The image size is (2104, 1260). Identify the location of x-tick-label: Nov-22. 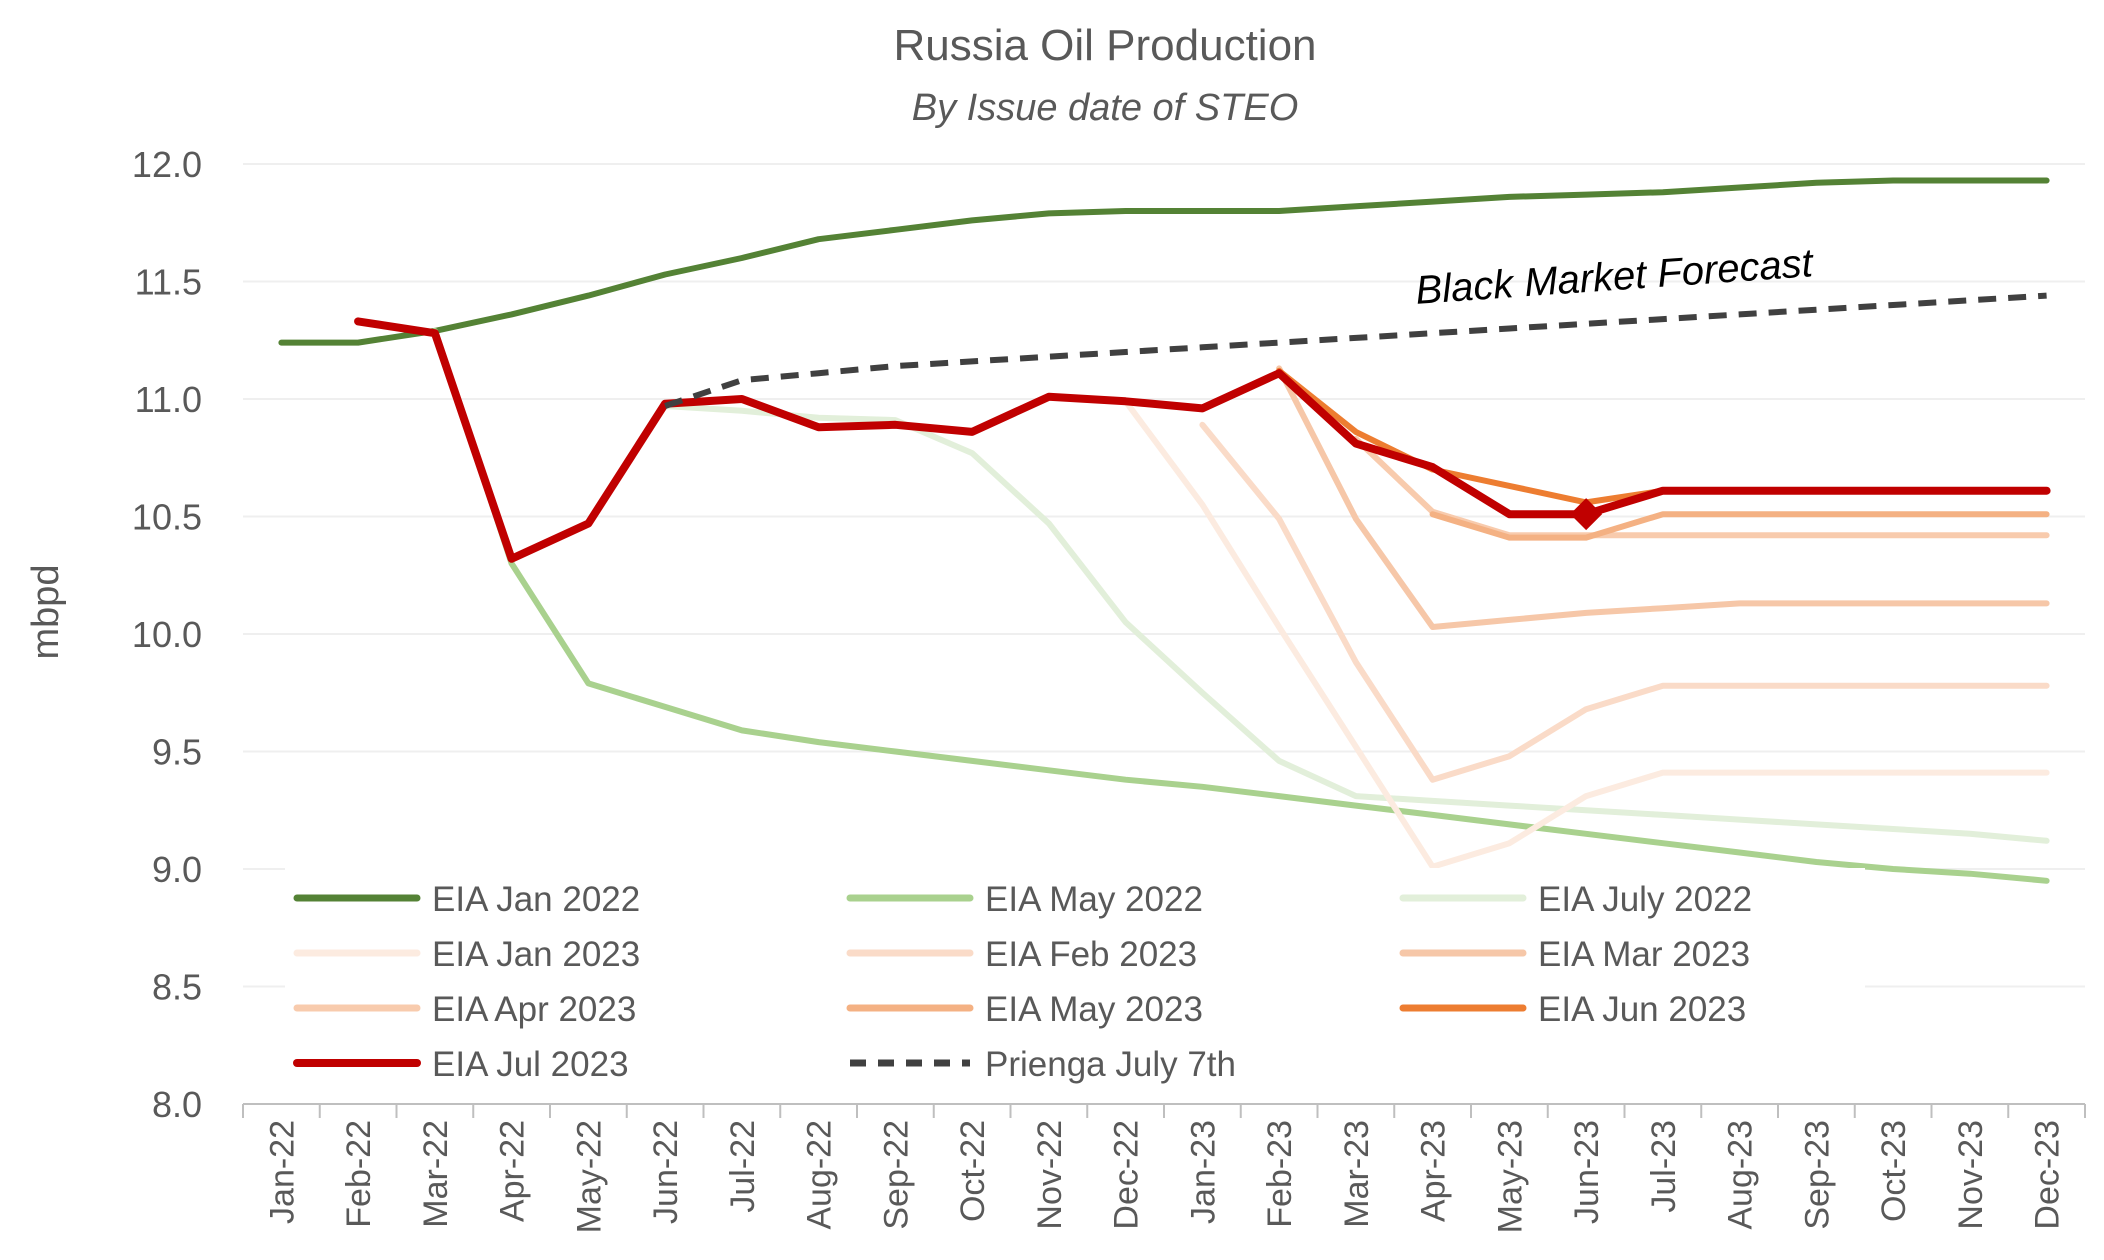
(1050, 1175).